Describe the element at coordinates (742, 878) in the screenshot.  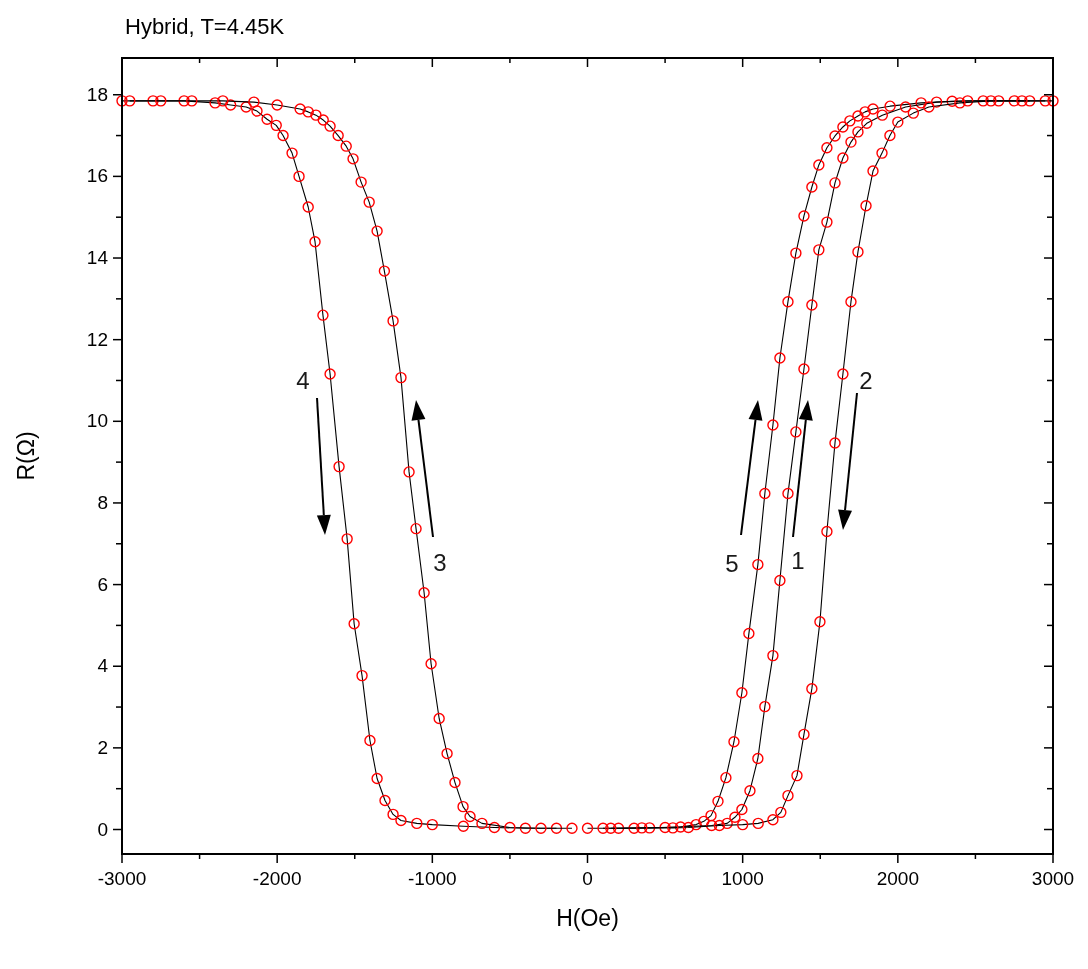
I see `x-tick-label: 1000` at that location.